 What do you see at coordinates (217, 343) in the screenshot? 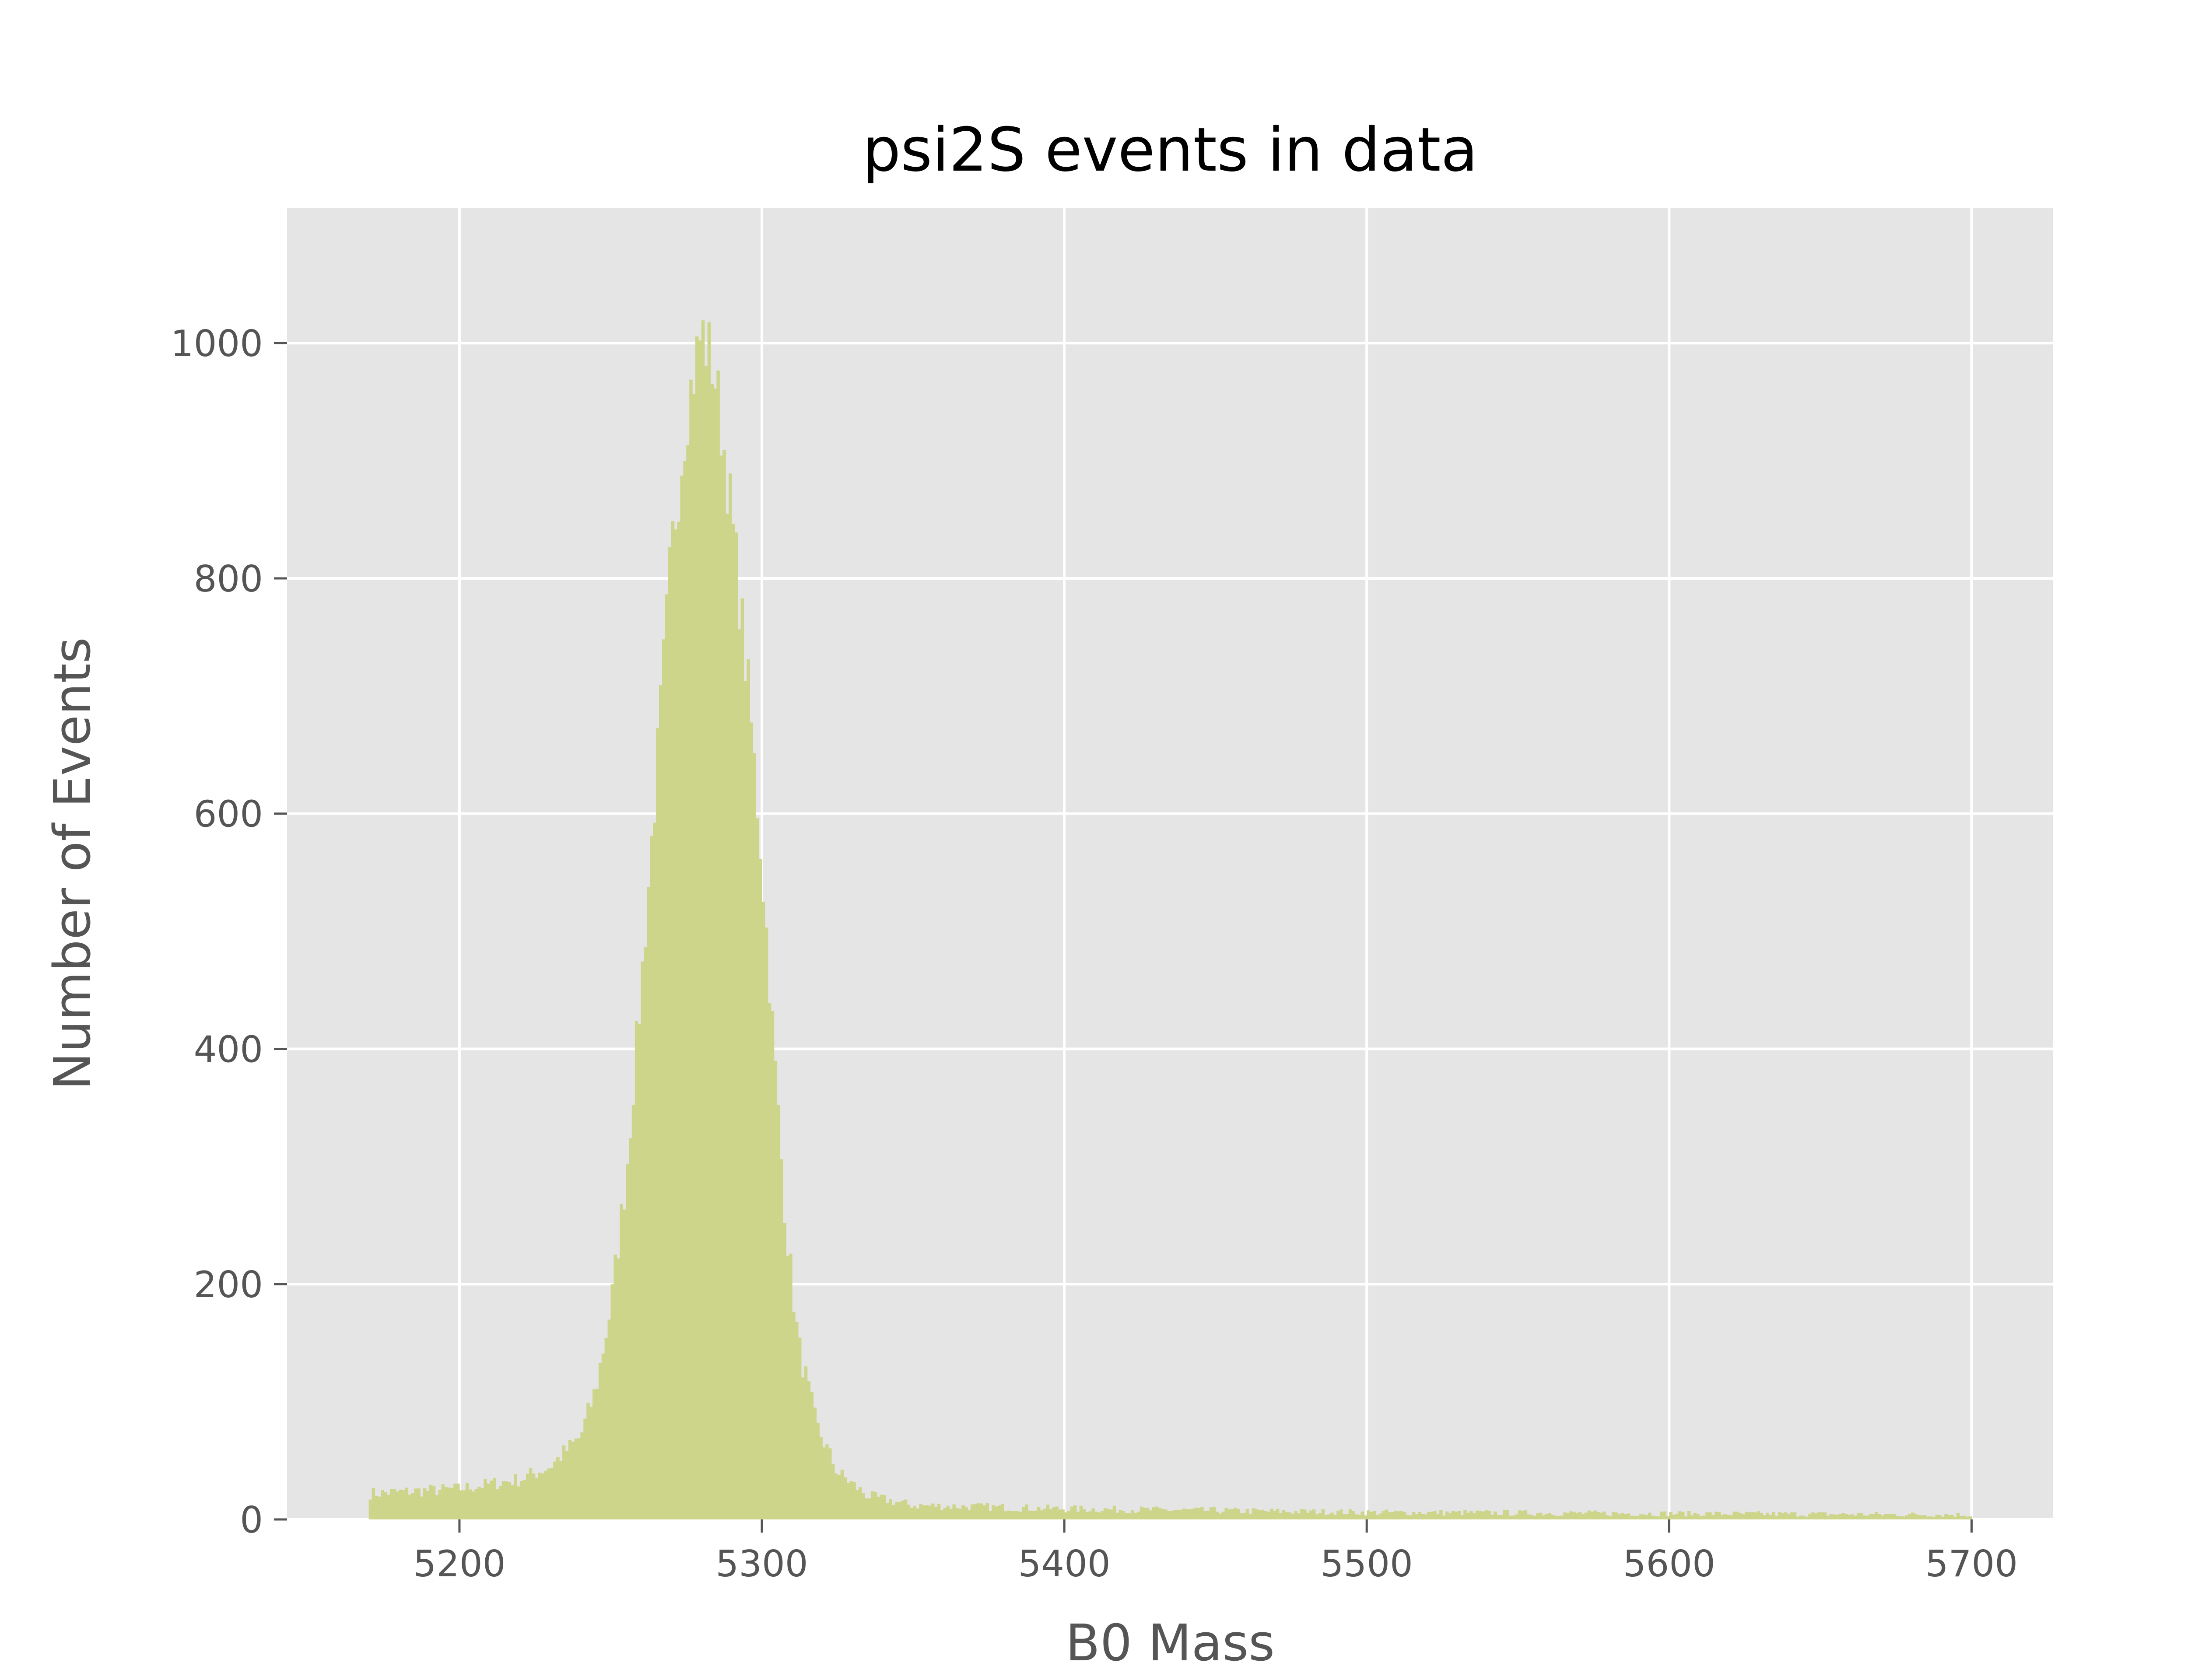
I see `y-tick-label-5: 1000` at bounding box center [217, 343].